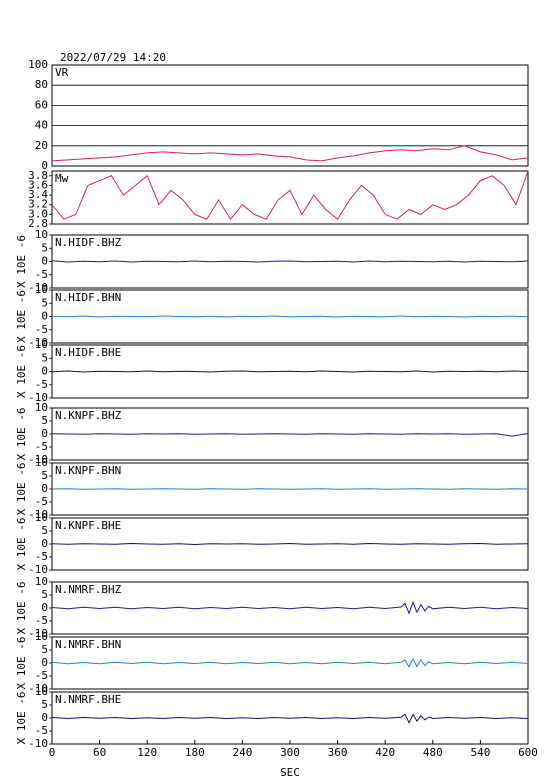 The height and width of the screenshot is (781, 554). What do you see at coordinates (480, 752) in the screenshot?
I see `x-tick-label: 540` at bounding box center [480, 752].